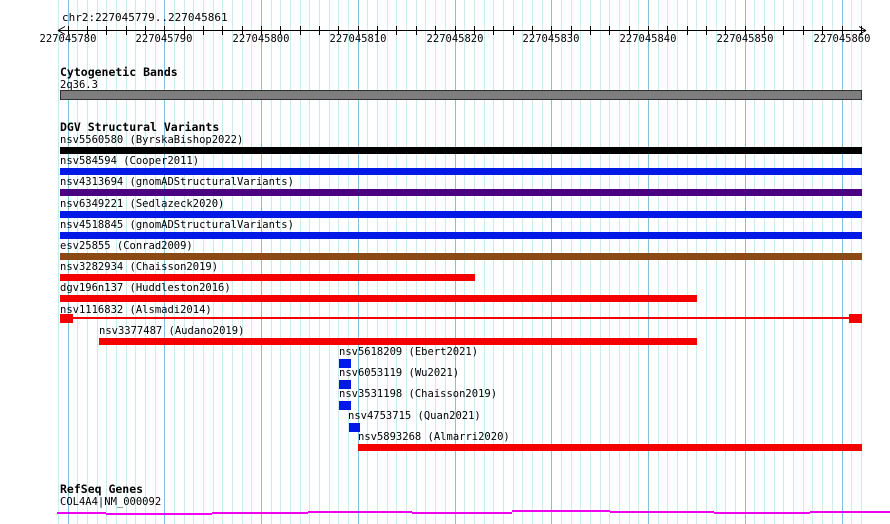 This screenshot has height=524, width=890. What do you see at coordinates (358, 39) in the screenshot?
I see `ruler-coordinate-label: 227045810` at bounding box center [358, 39].